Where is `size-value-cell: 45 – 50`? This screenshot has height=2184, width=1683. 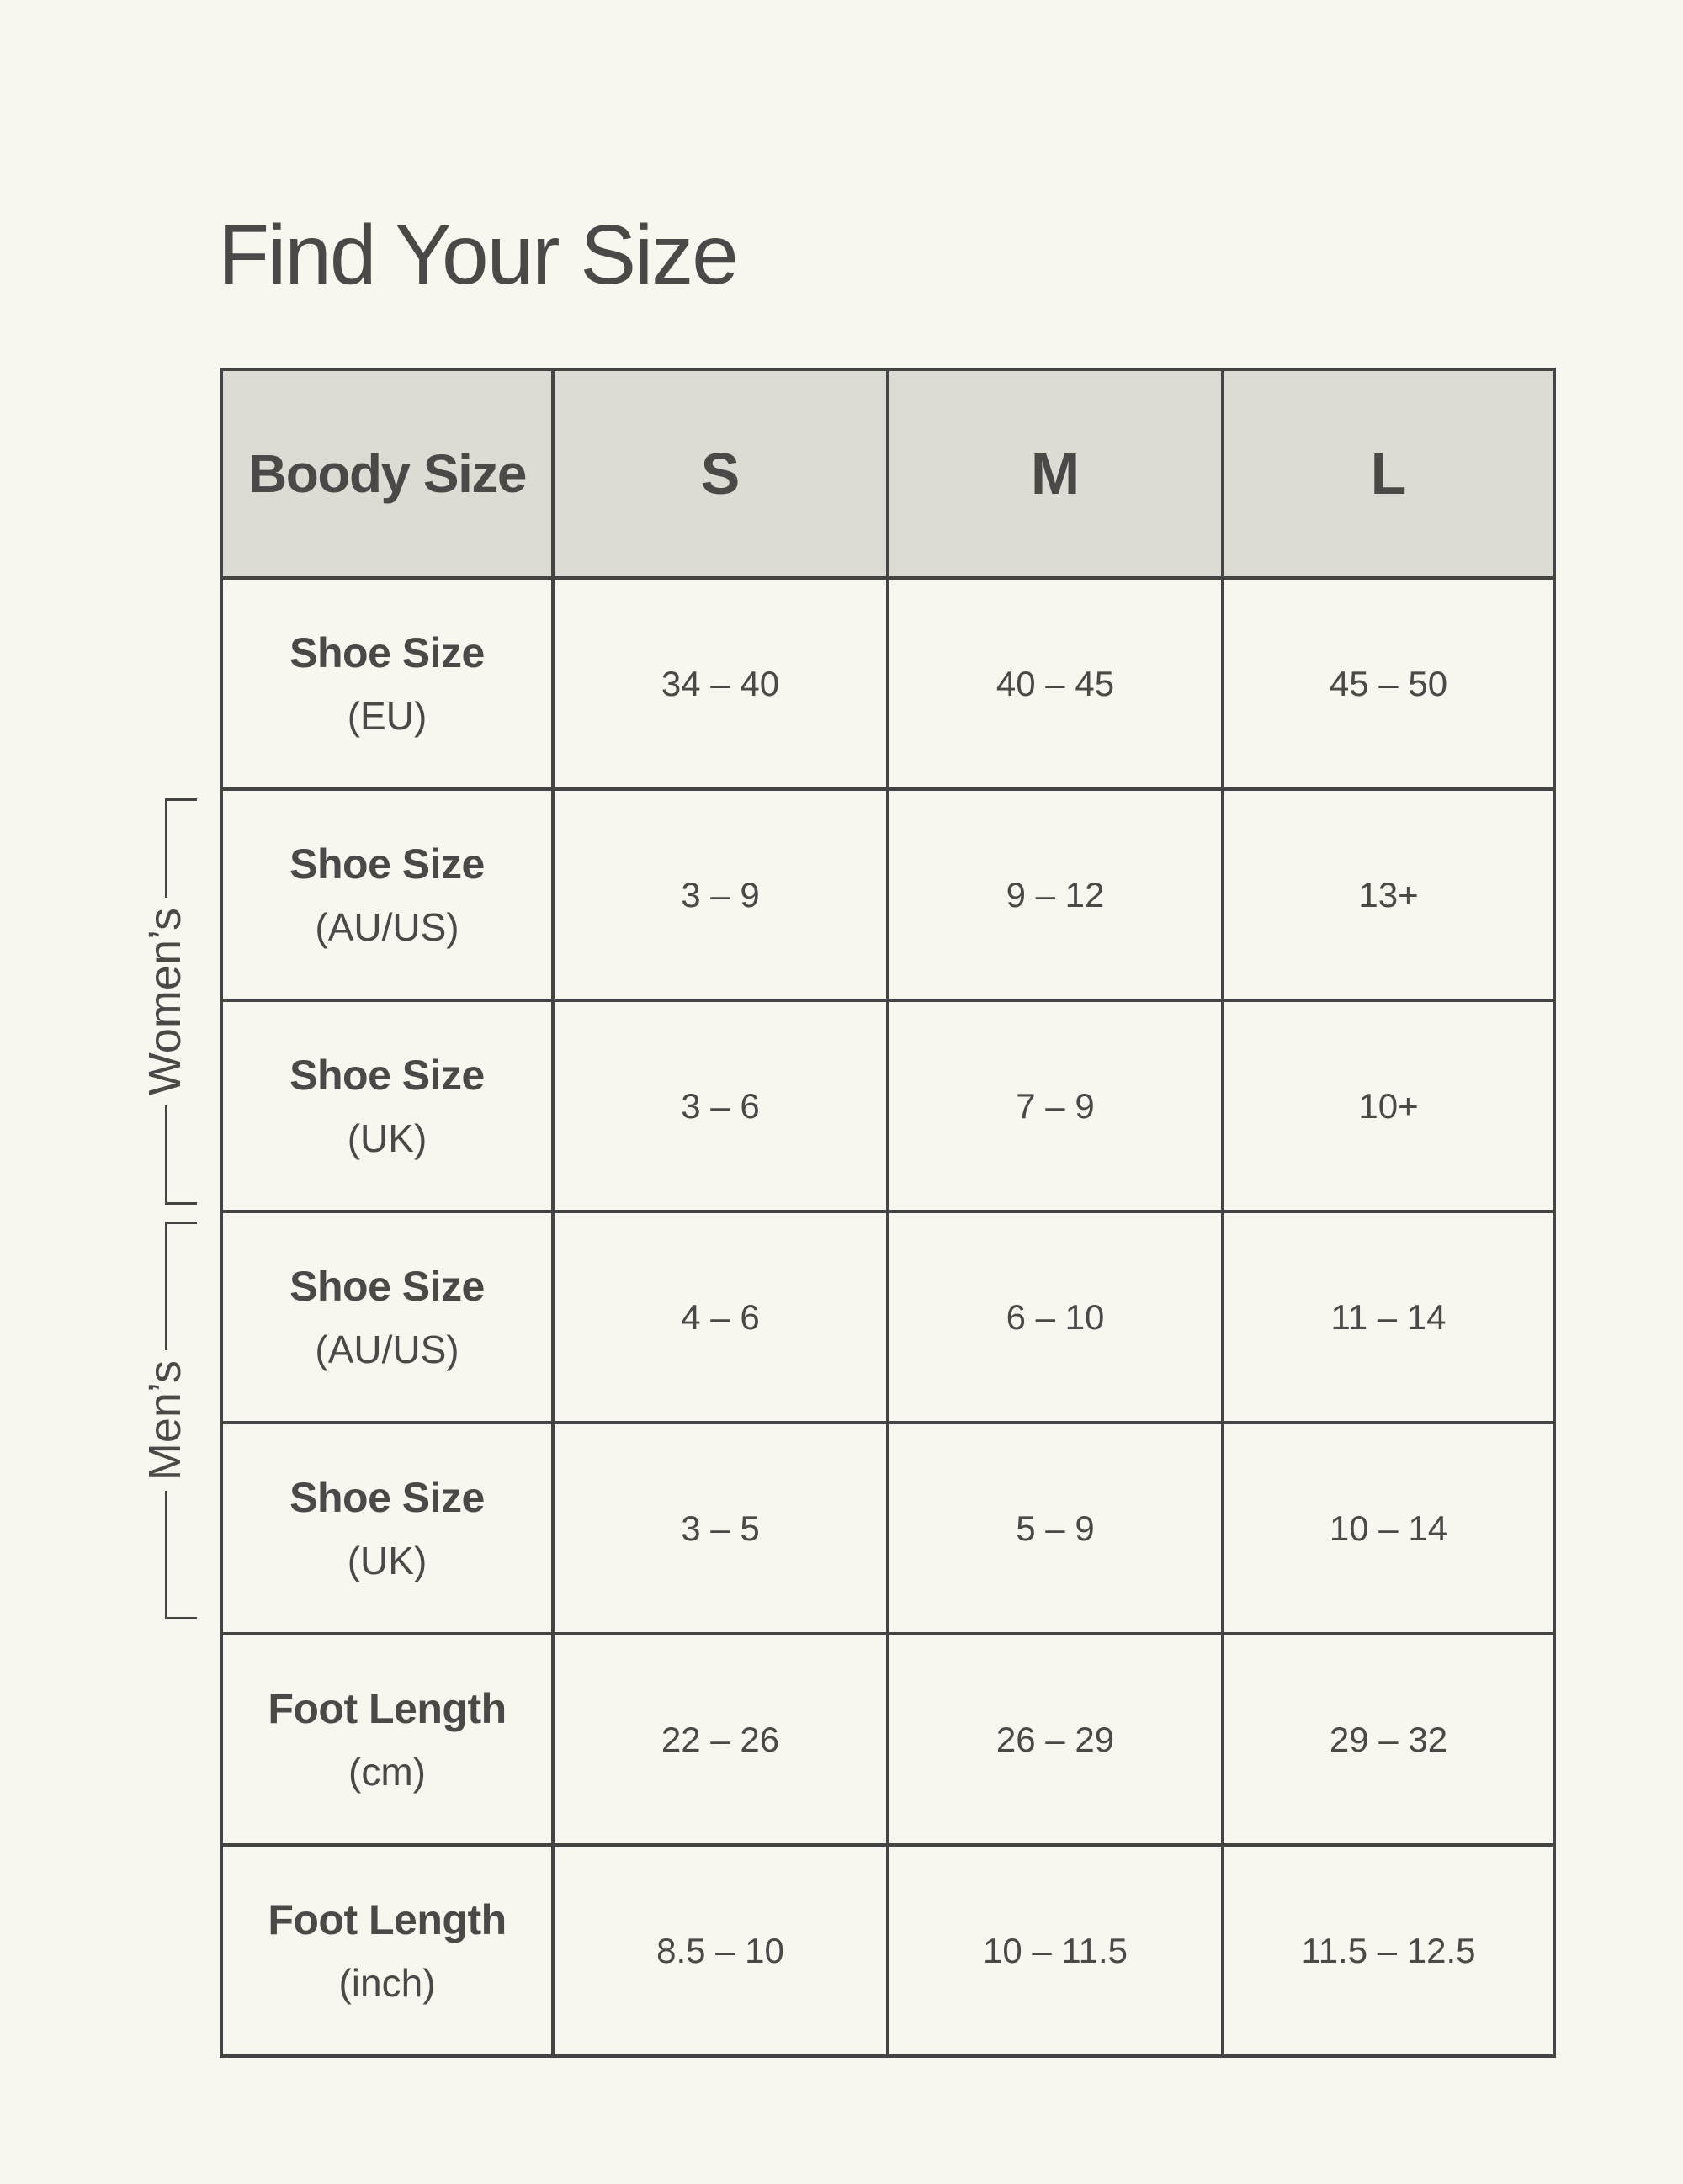
size-value-cell: 45 – 50 is located at coordinates (1389, 683).